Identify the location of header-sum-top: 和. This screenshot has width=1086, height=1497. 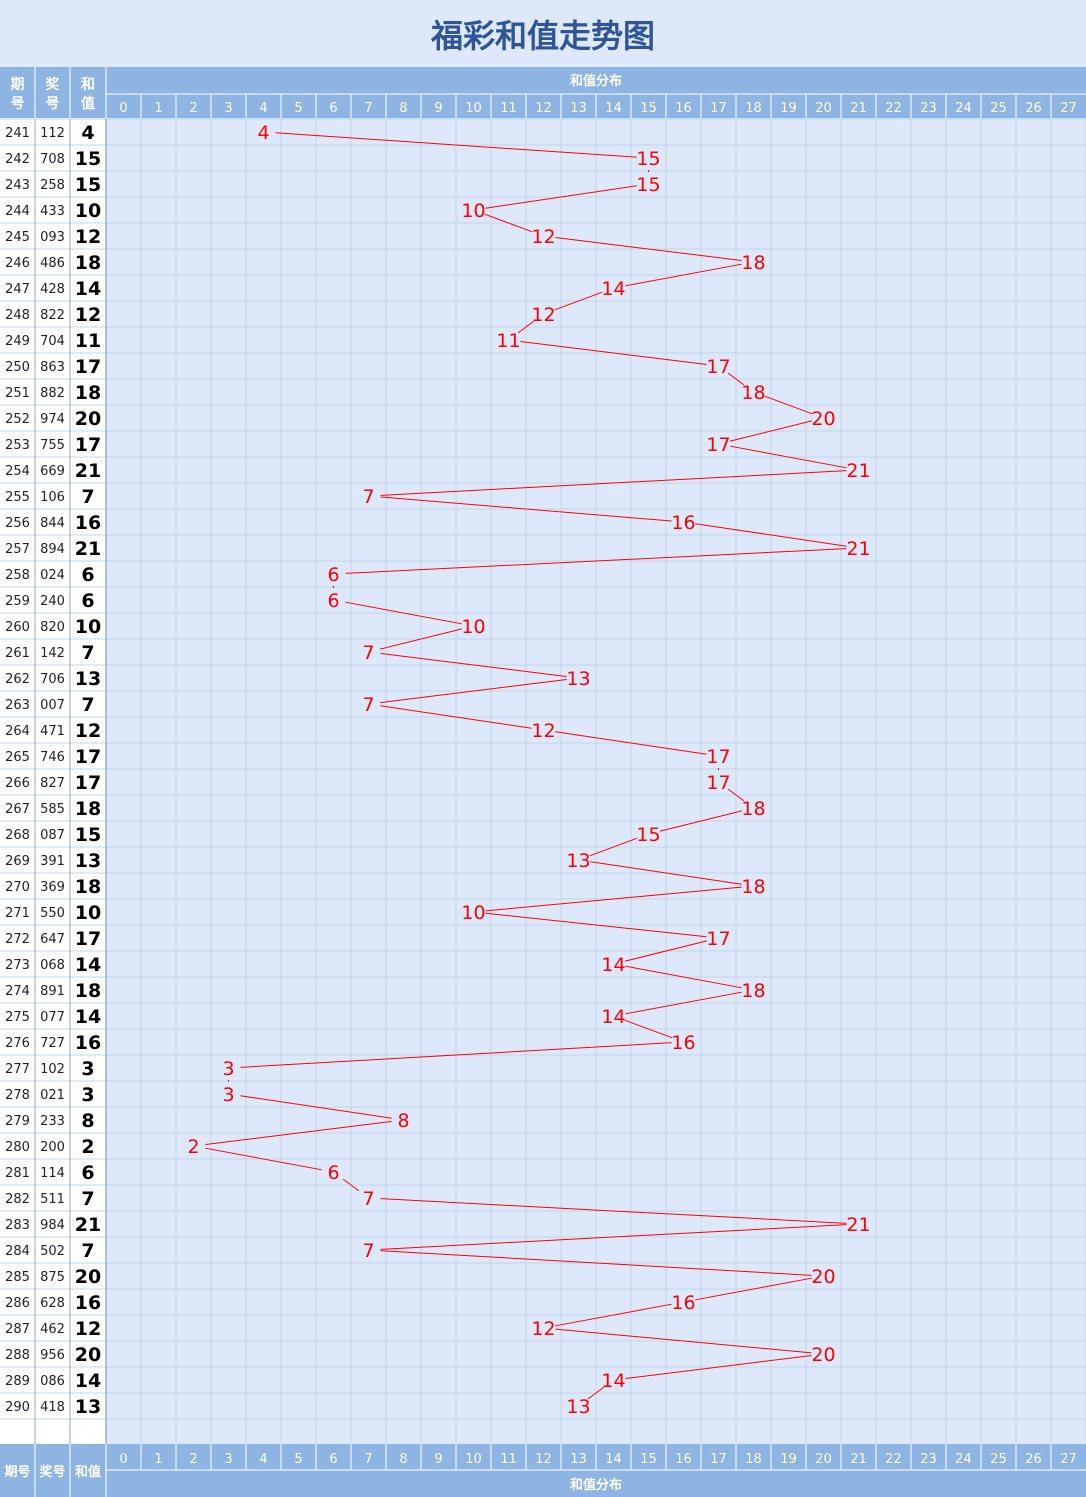
(88, 85).